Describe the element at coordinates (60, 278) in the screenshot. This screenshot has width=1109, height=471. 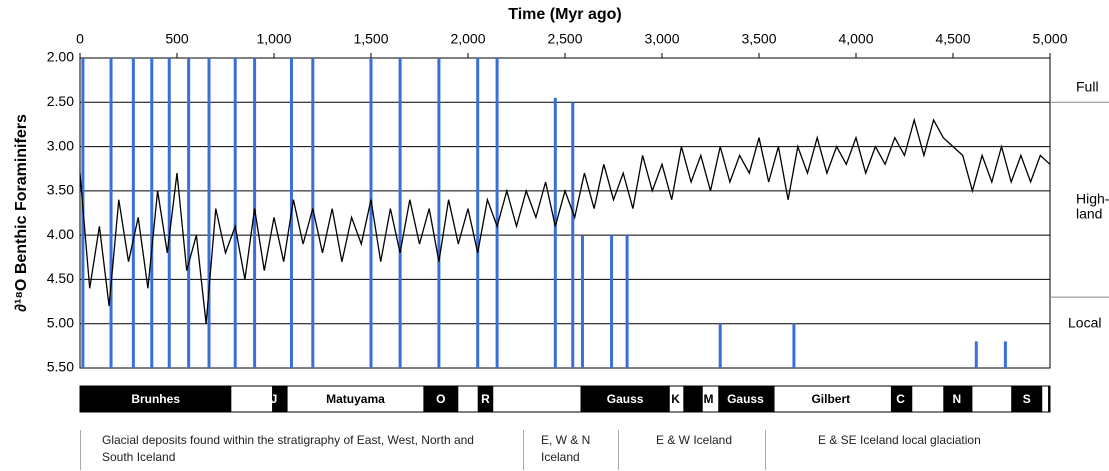
I see `y-tick-label: 4.50` at that location.